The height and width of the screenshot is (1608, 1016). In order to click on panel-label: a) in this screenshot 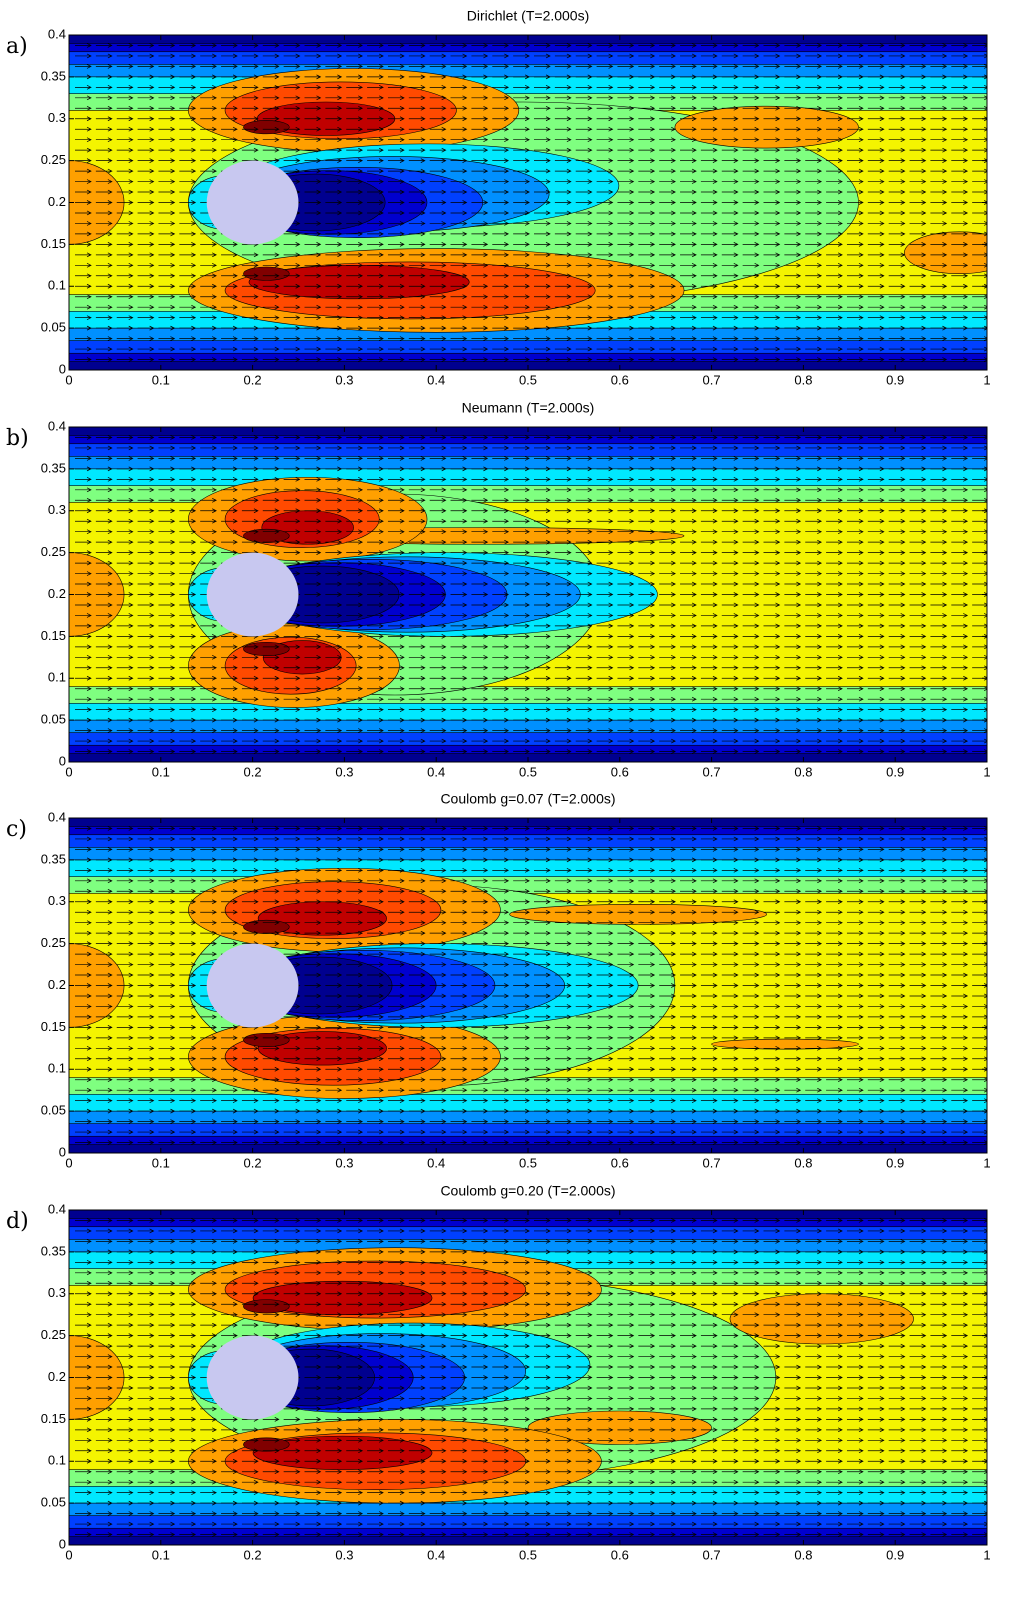, I will do `click(17, 46)`.